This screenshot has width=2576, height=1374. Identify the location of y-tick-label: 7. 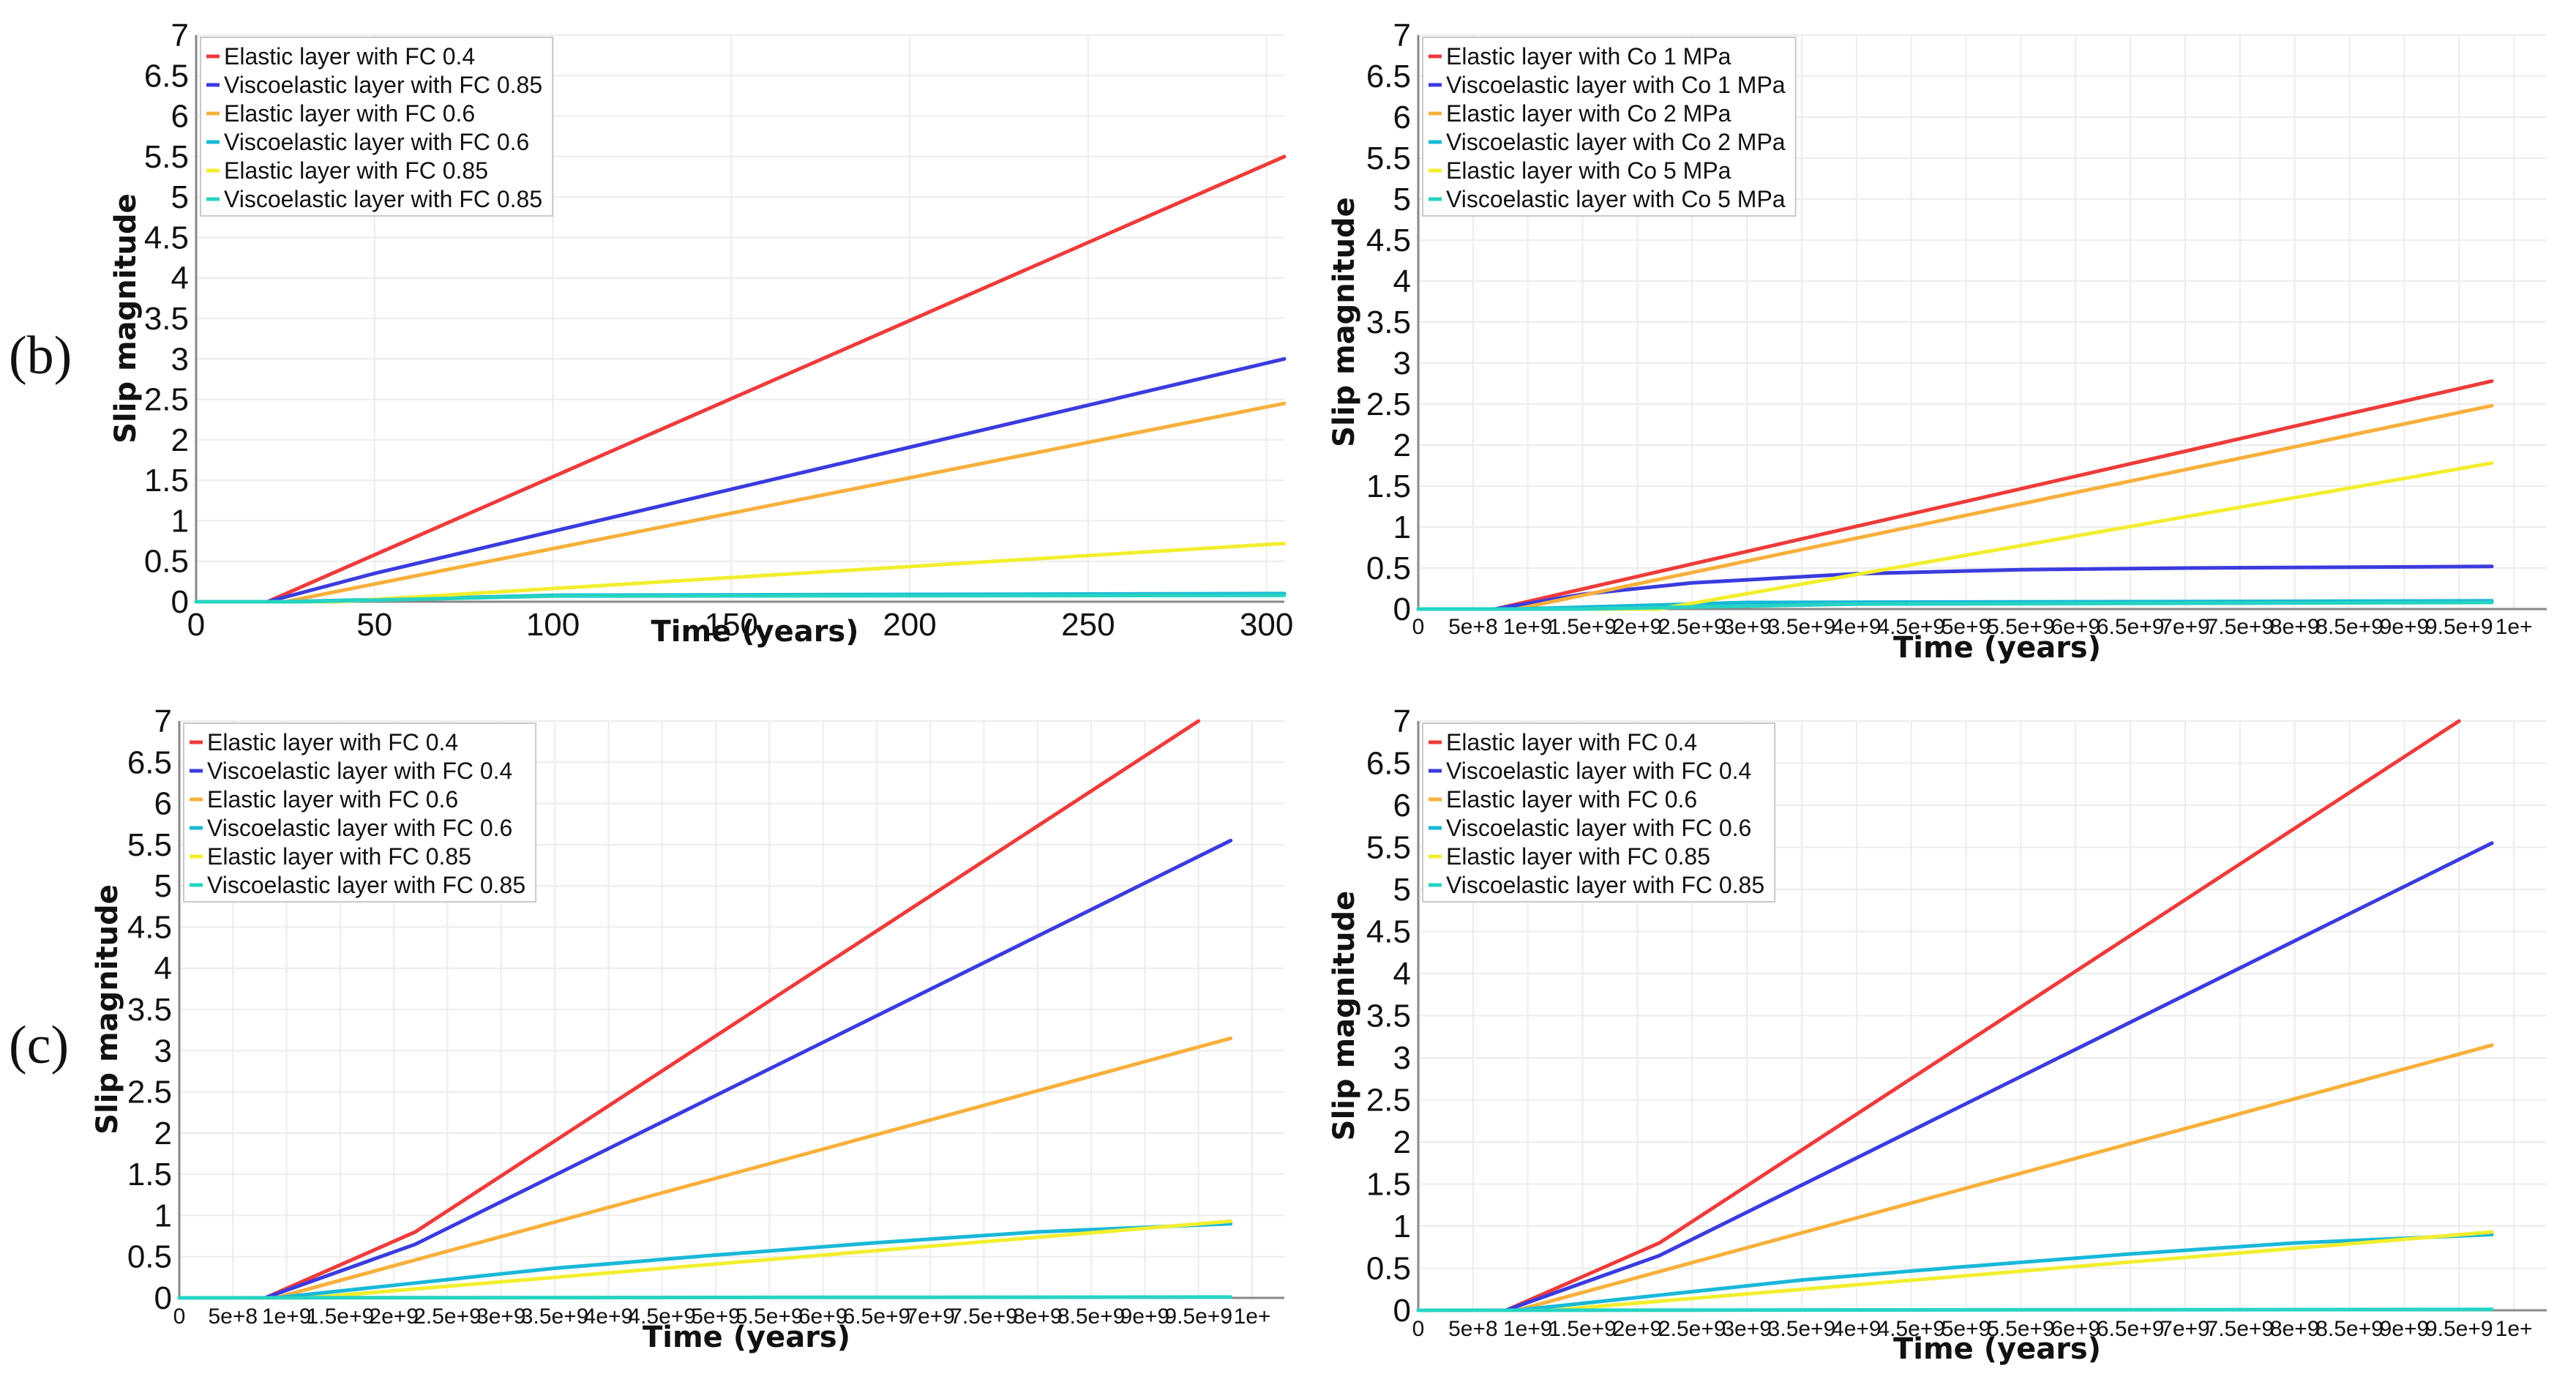
(180, 35).